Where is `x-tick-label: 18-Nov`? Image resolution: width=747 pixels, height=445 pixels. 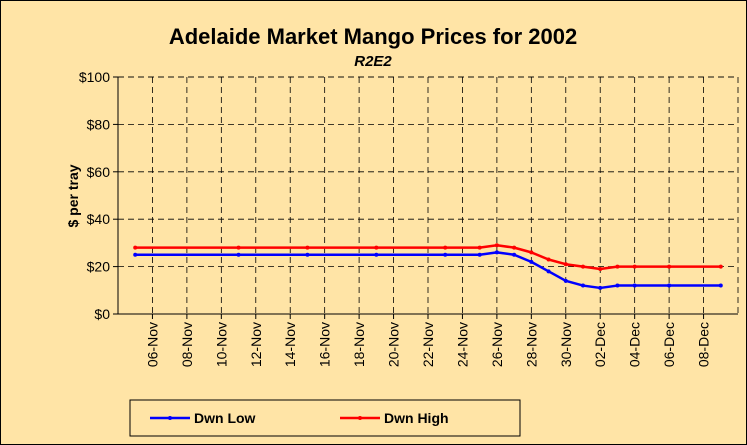
x-tick-label: 18-Nov is located at coordinates (359, 344).